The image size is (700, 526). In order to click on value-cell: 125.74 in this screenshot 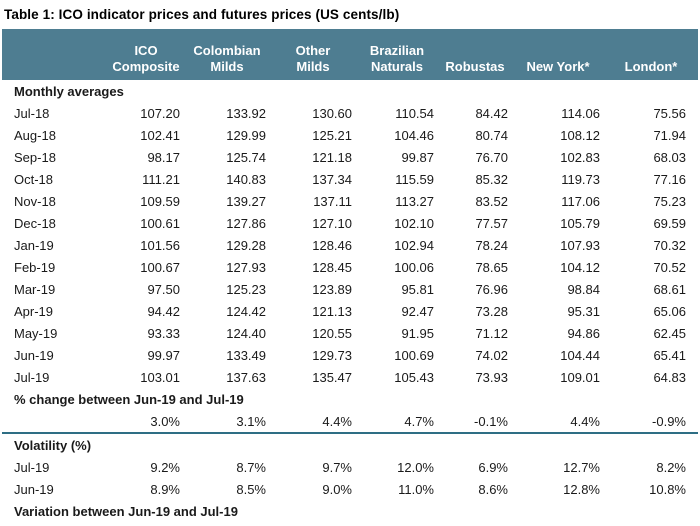, I will do `click(246, 157)`.